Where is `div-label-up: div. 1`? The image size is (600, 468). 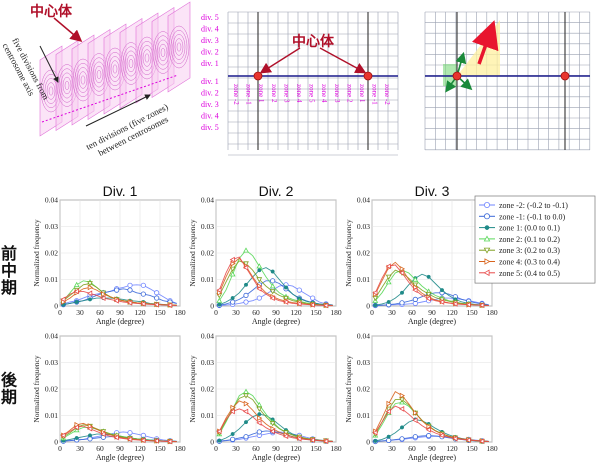
div-label-up: div. 1 is located at coordinates (210, 63).